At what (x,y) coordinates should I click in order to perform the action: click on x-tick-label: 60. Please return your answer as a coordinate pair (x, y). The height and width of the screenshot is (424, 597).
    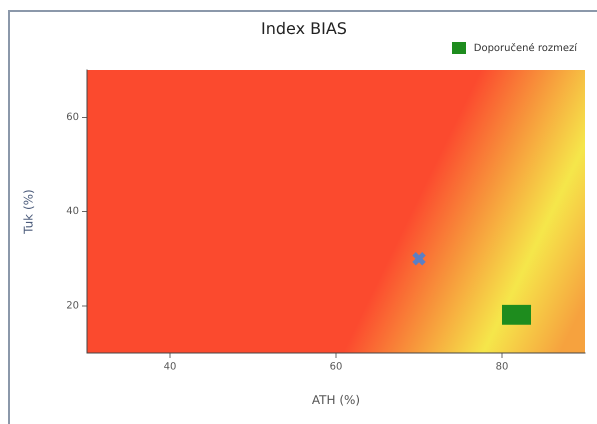
    Looking at the image, I should click on (336, 367).